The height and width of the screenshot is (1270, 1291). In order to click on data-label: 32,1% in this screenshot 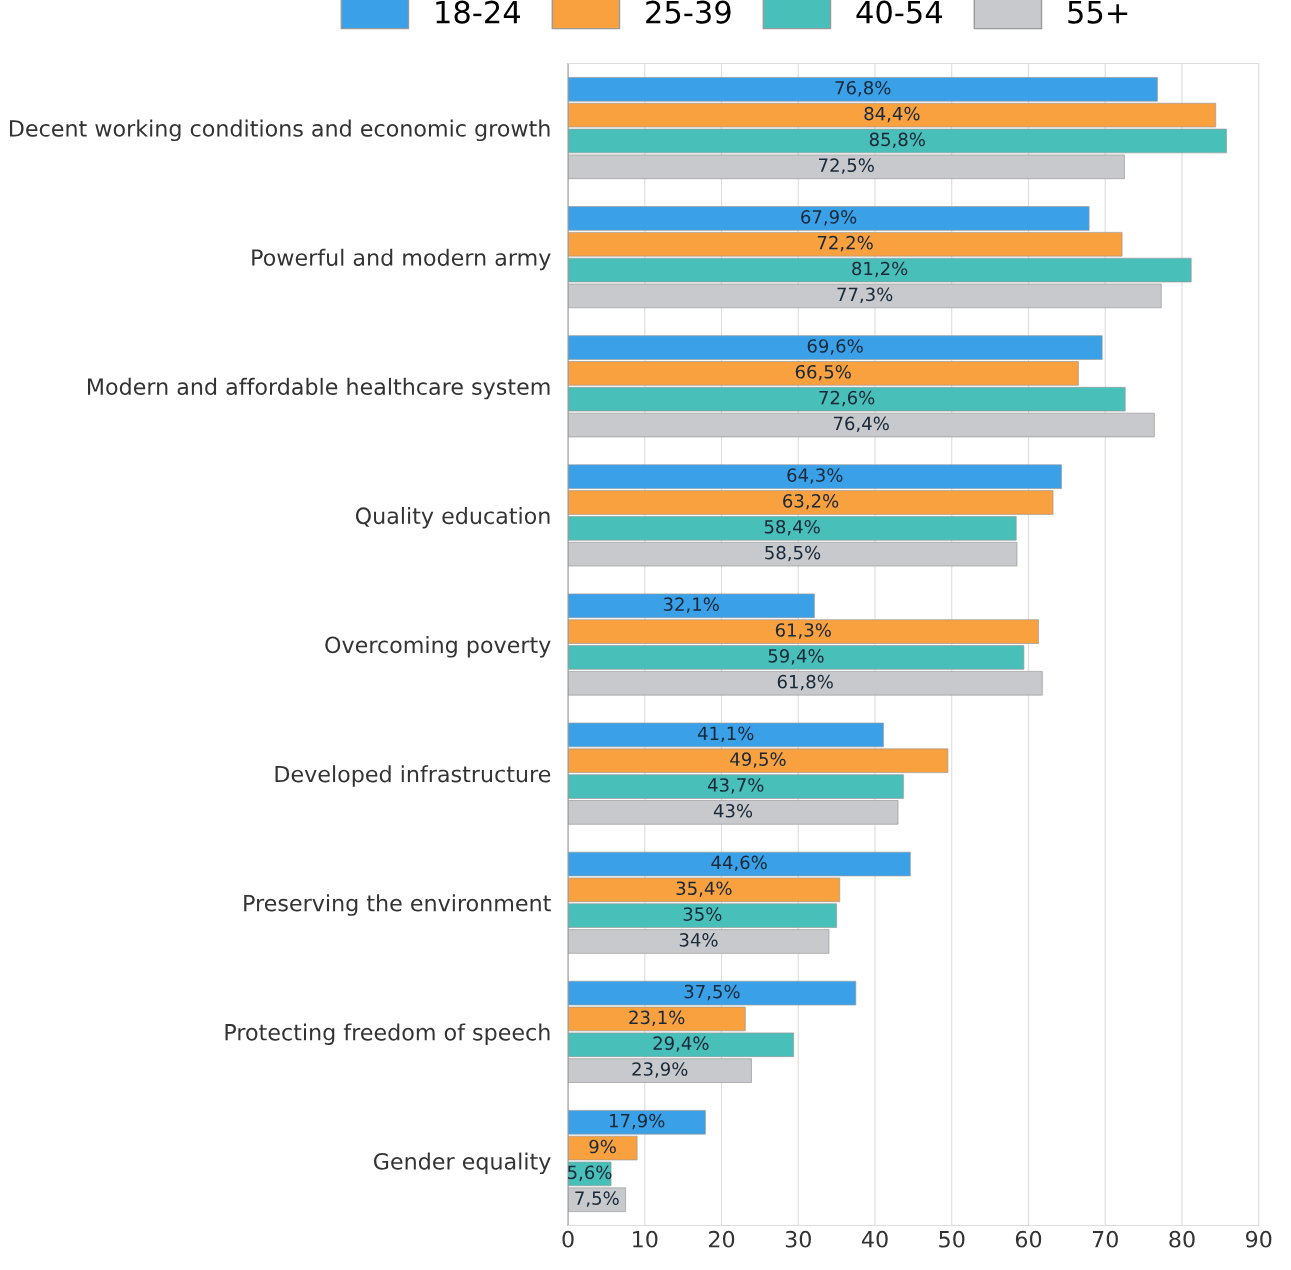, I will do `click(691, 605)`.